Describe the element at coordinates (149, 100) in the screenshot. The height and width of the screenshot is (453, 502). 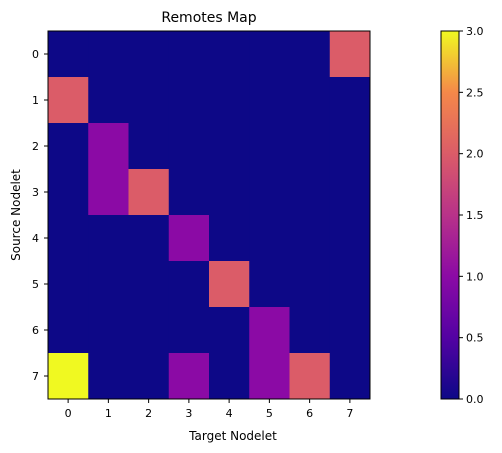
I see `heatmap-cell-r1-c2` at that location.